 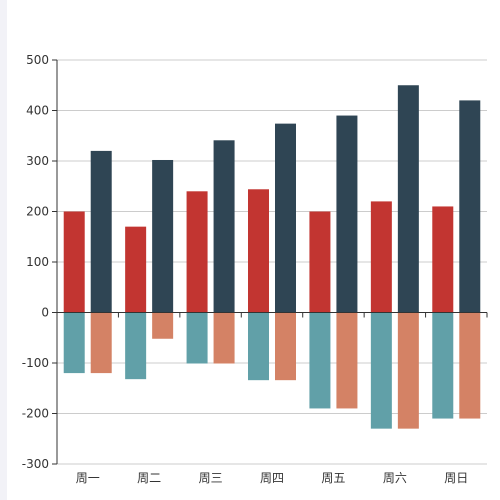 I want to click on y-tick-label: -200, so click(x=35, y=414).